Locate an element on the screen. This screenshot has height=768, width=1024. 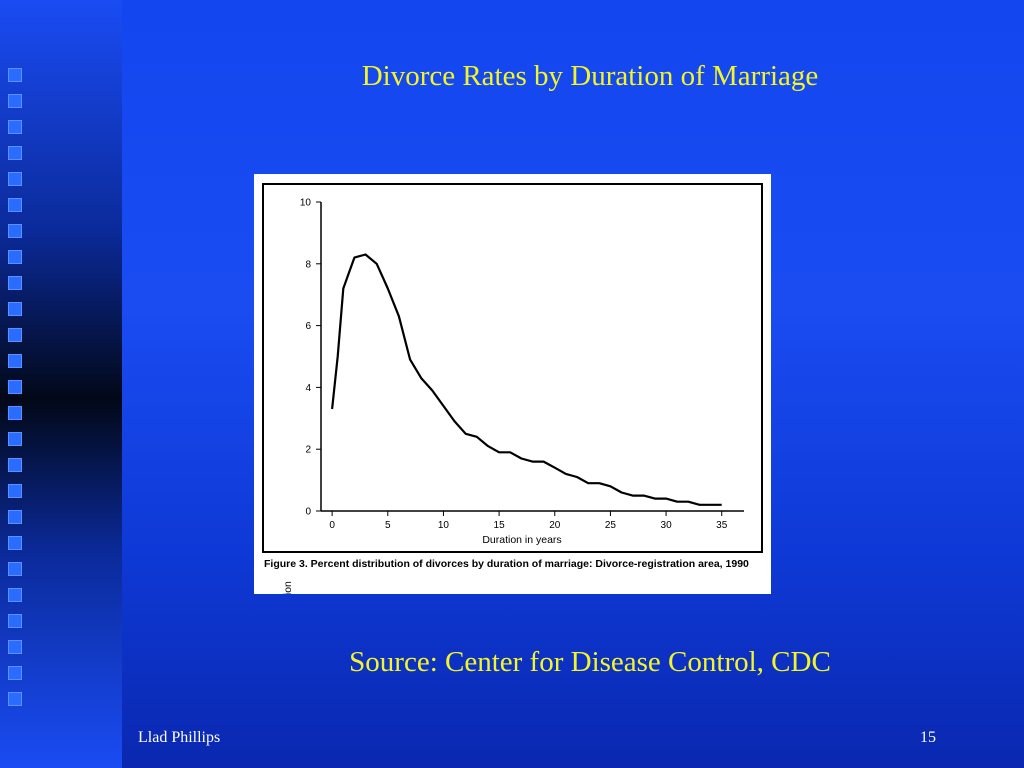
x-tick-label: 5 is located at coordinates (388, 525).